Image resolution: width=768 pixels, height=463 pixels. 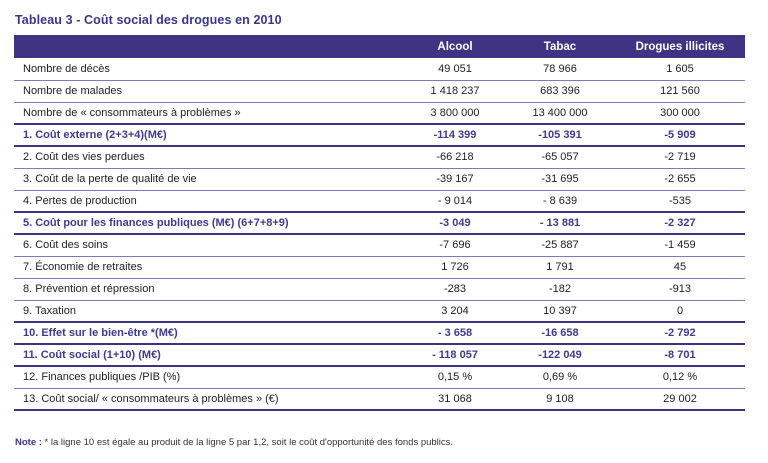 What do you see at coordinates (680, 245) in the screenshot?
I see `cell-drogues: -1 459` at bounding box center [680, 245].